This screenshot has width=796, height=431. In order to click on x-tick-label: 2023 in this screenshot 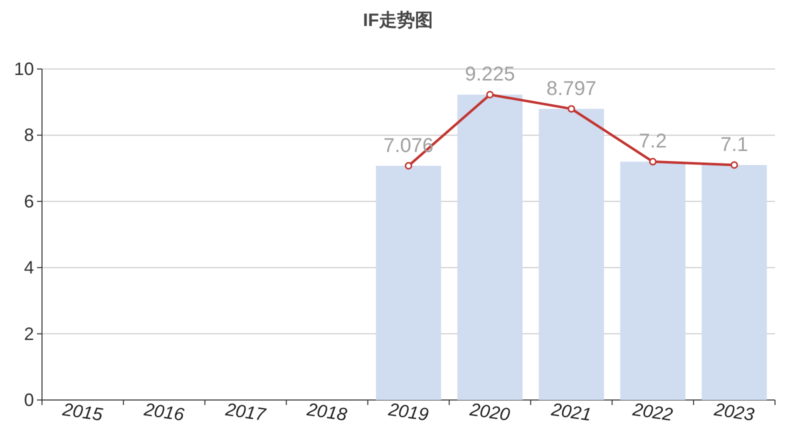, I will do `click(734, 412)`.